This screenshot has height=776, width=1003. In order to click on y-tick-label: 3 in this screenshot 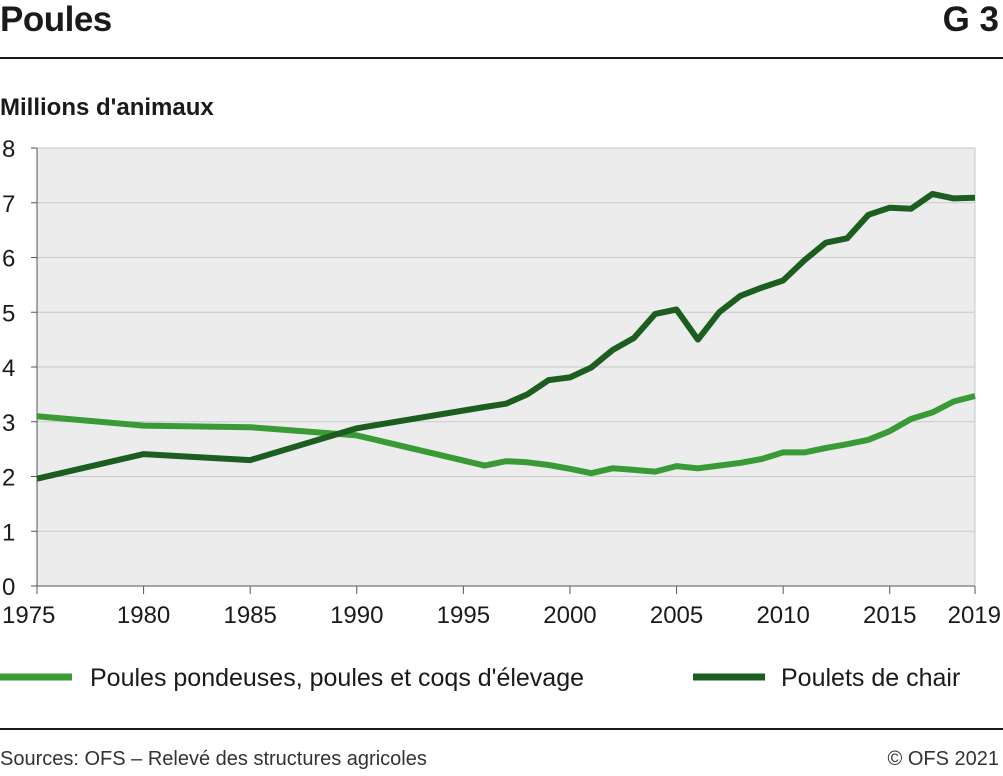, I will do `click(8, 423)`.